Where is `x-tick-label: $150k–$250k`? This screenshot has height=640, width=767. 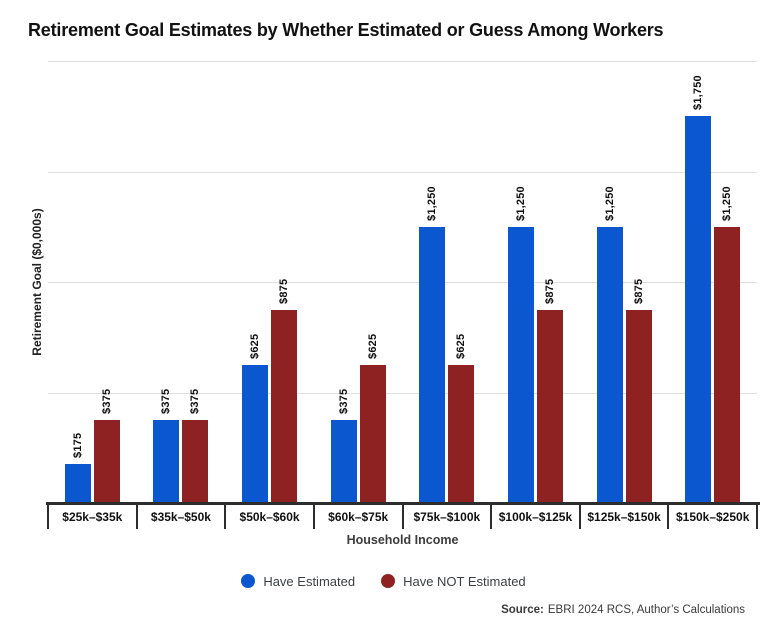
x-tick-label: $150k–$250k is located at coordinates (712, 517).